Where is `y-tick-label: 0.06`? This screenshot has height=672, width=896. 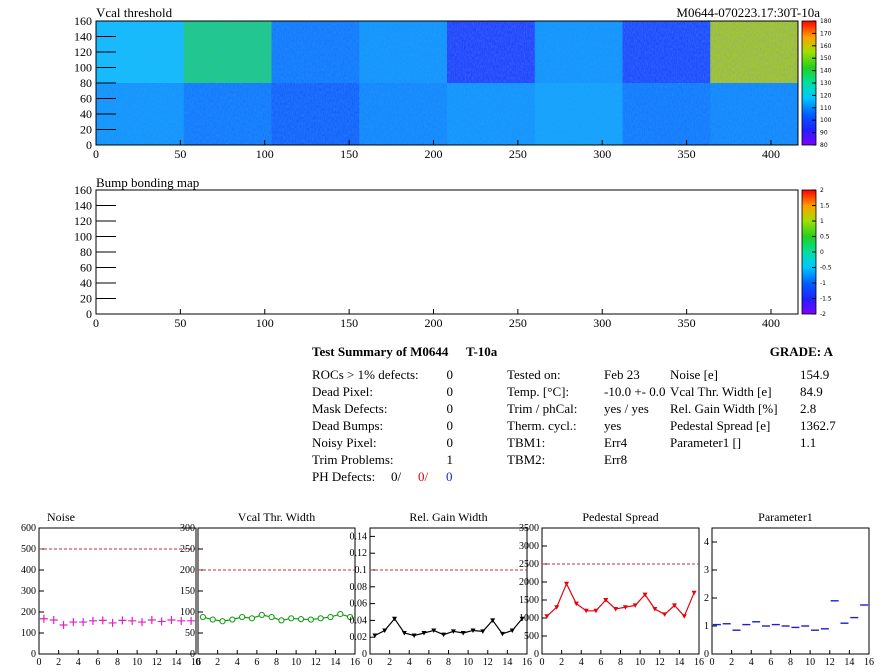
y-tick-label: 0.06 is located at coordinates (359, 604).